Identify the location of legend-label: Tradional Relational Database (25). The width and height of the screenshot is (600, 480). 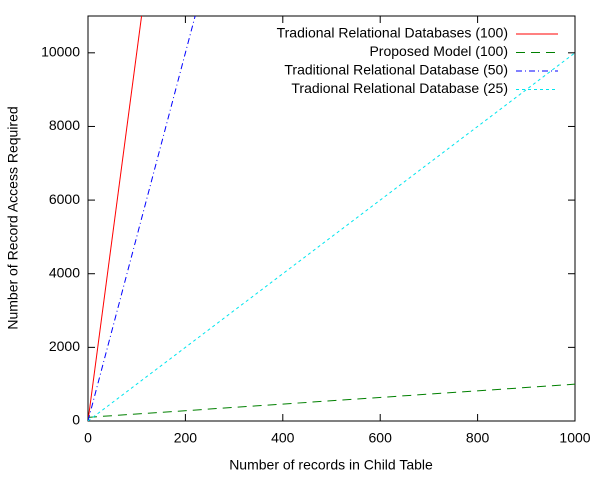
(399, 88).